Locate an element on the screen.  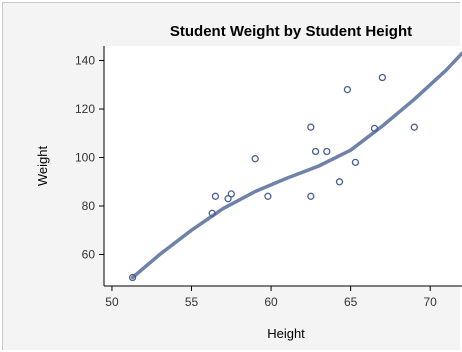
y-tick-label: 80 is located at coordinates (89, 206).